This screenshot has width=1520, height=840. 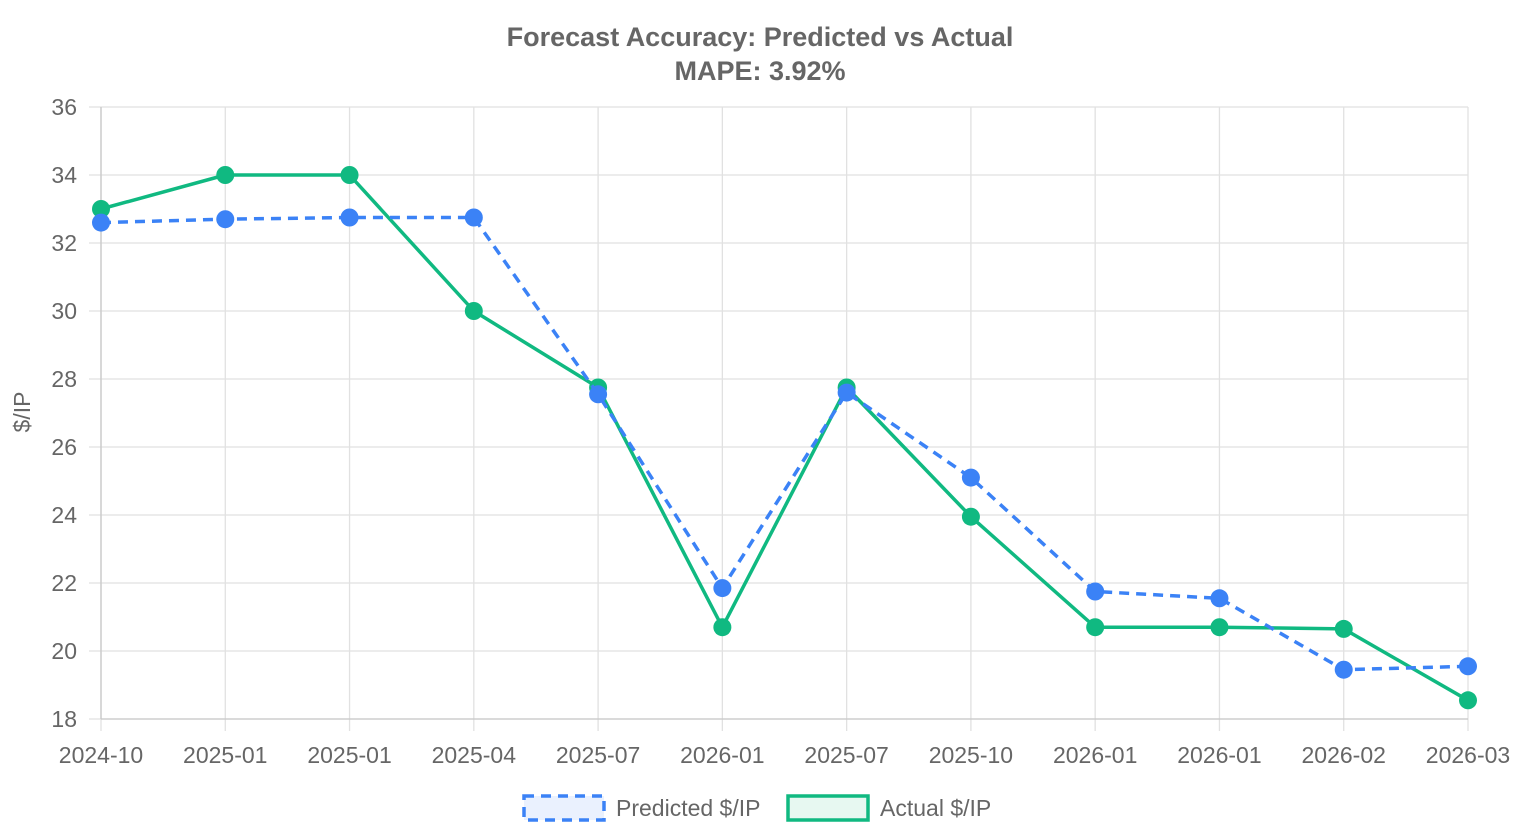 What do you see at coordinates (101, 755) in the screenshot?
I see `x-tick-label: 2024-10` at bounding box center [101, 755].